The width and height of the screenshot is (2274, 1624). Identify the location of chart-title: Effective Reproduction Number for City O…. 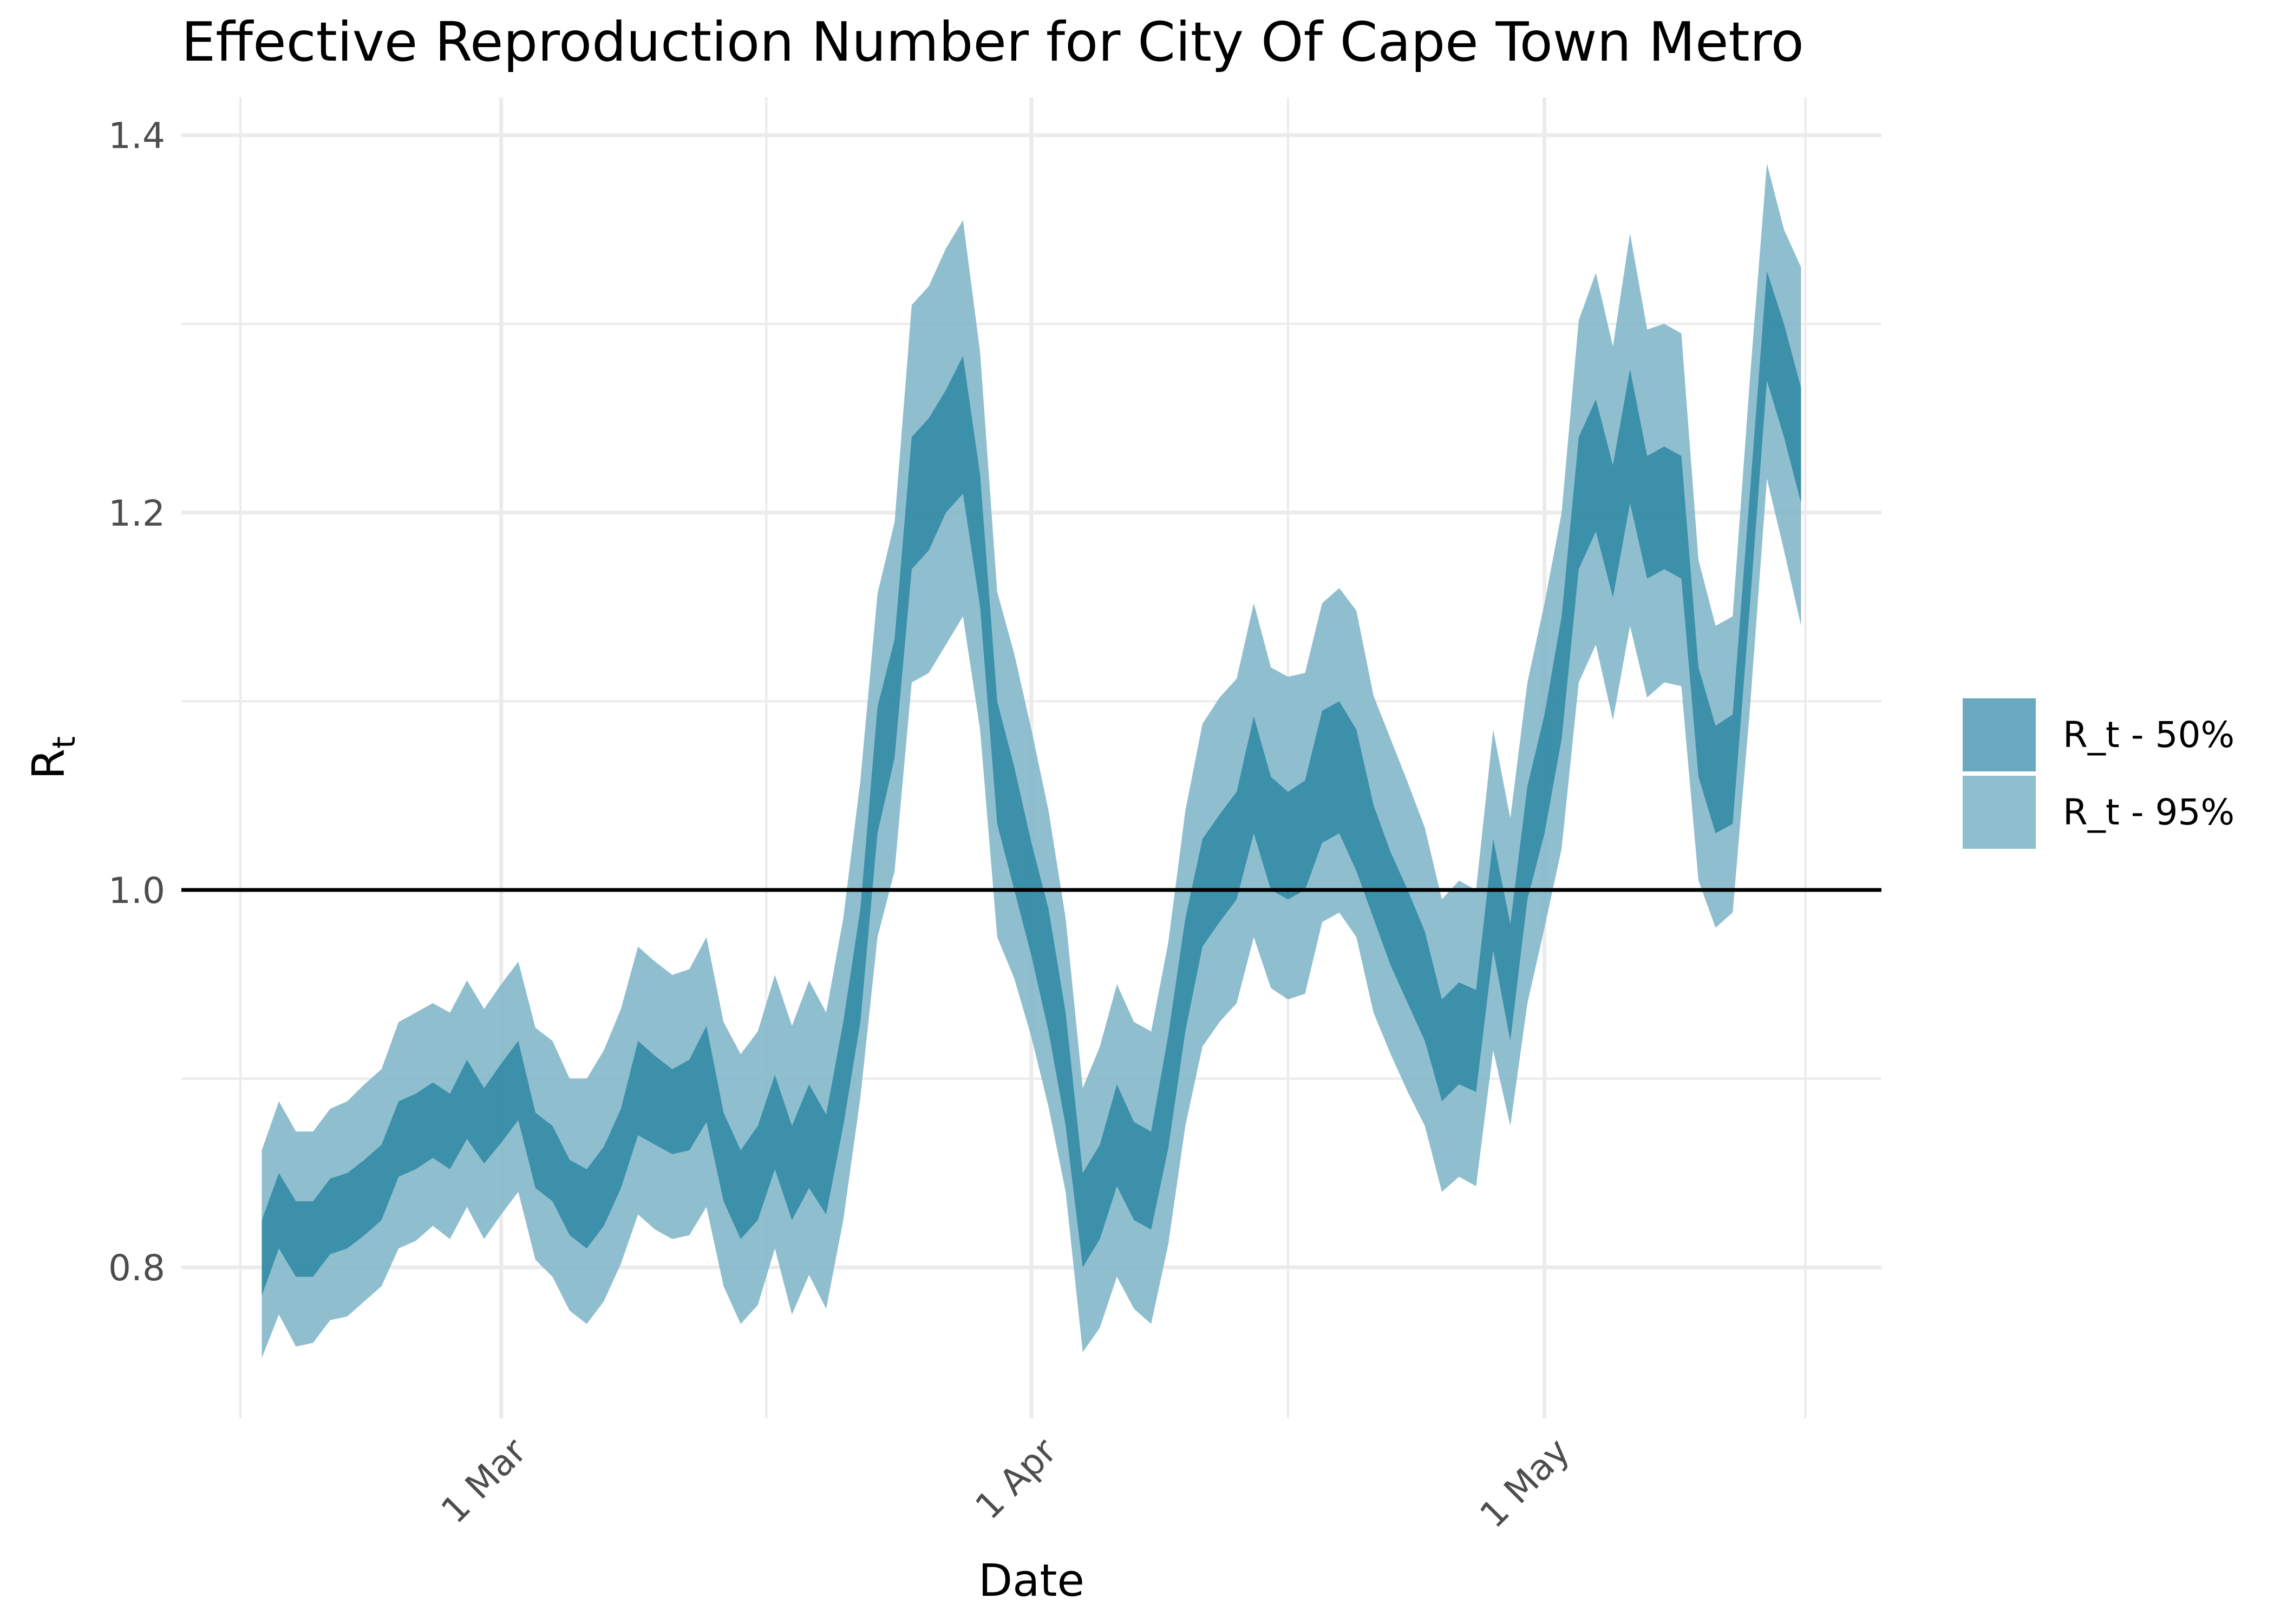
(993, 42).